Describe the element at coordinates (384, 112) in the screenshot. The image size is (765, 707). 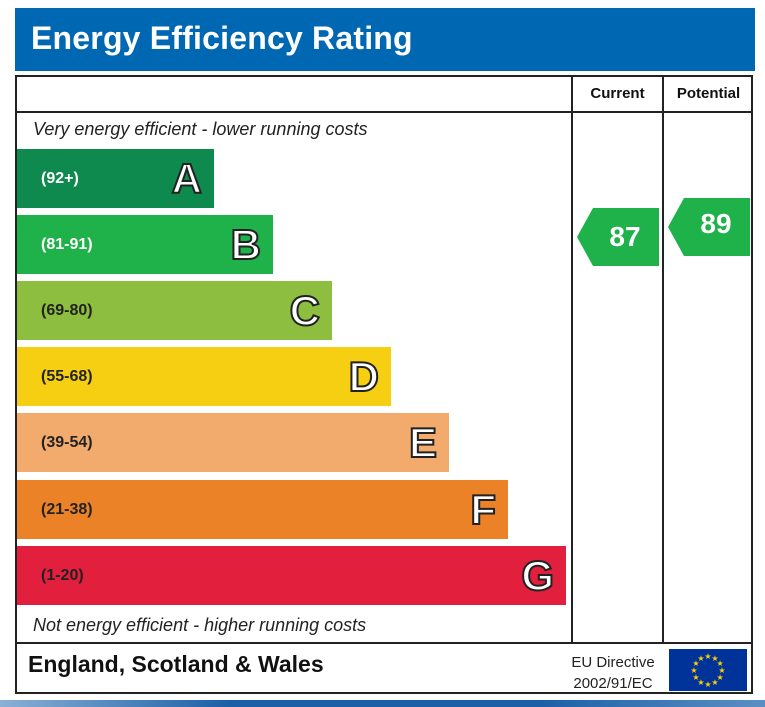
I see `header-divider` at that location.